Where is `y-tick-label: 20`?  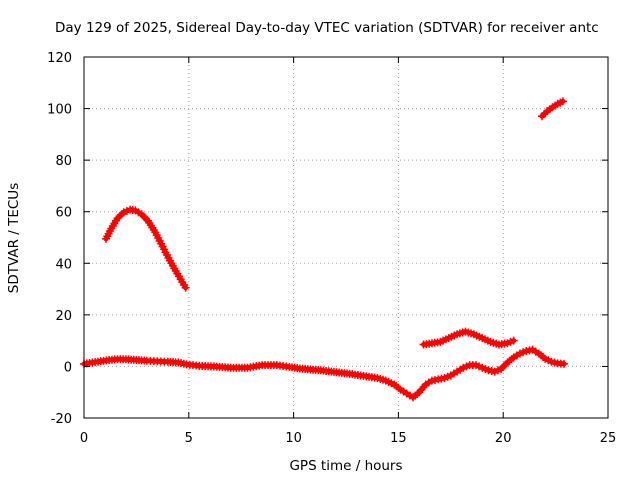
y-tick-label: 20 is located at coordinates (63, 316).